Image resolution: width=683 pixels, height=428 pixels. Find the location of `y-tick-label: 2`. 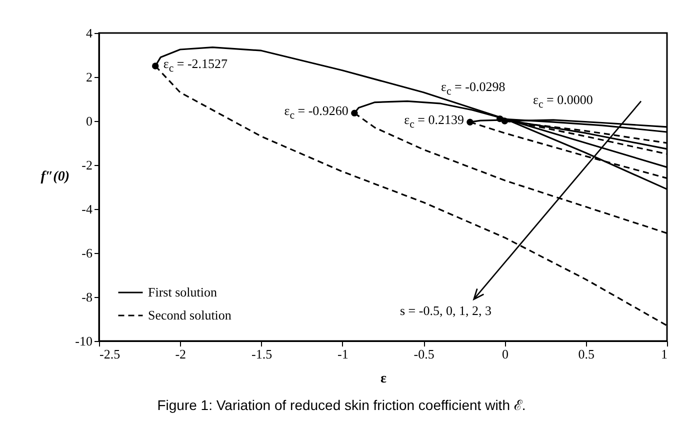

y-tick-label: 2 is located at coordinates (89, 77).